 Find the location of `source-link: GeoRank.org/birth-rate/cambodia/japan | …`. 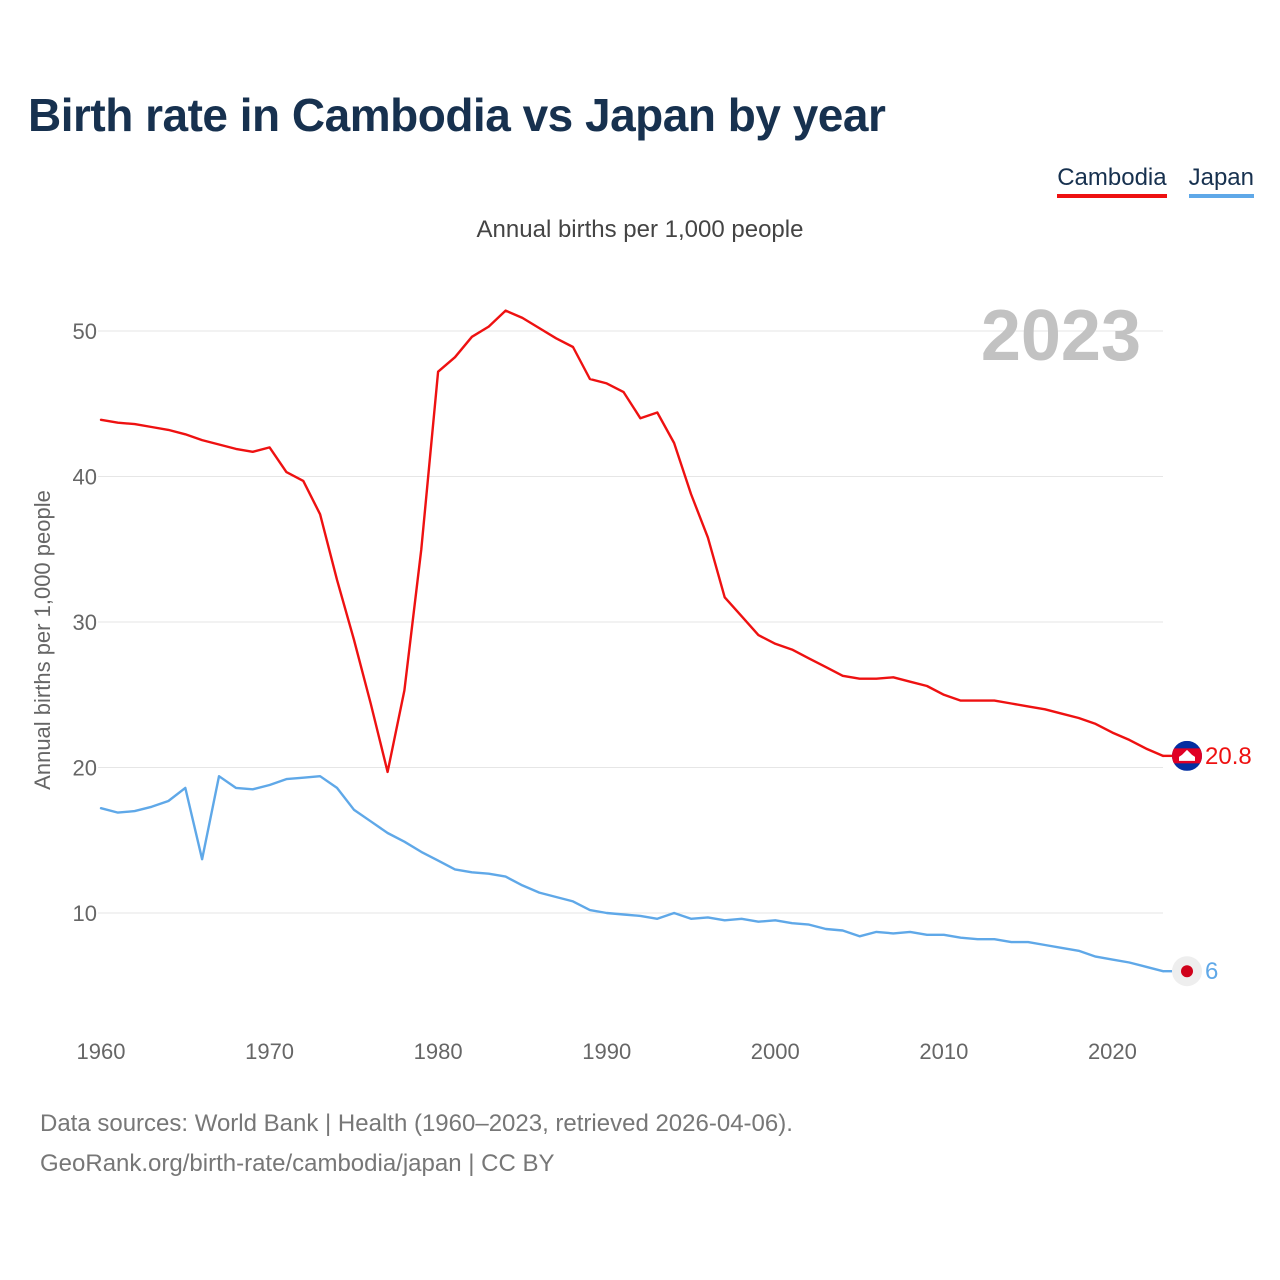

source-link: GeoRank.org/birth-rate/cambodia/japan | … is located at coordinates (297, 1163).